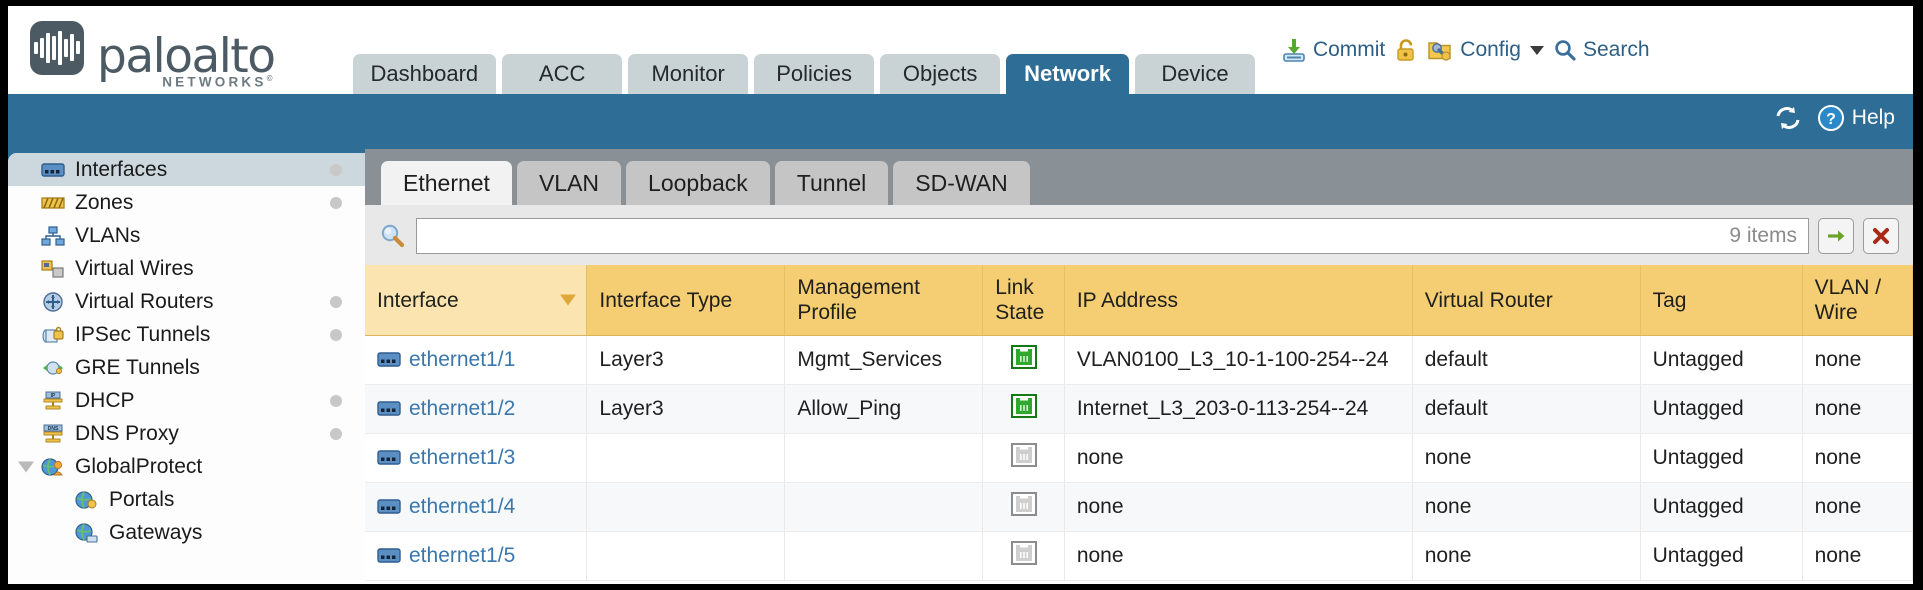 This screenshot has height=590, width=1923. Describe the element at coordinates (1067, 74) in the screenshot. I see `nav-tab-network: Network` at that location.